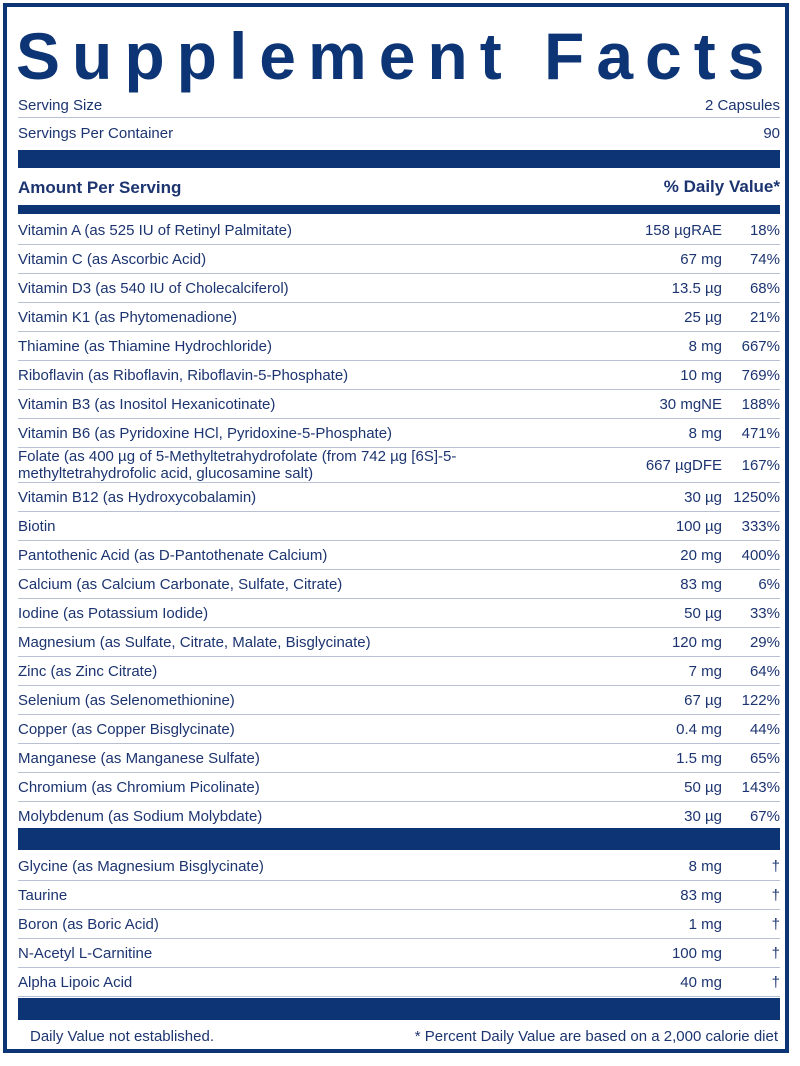 The width and height of the screenshot is (800, 1066). I want to click on nutrient-row: Biotin 100 µg 333%, so click(399, 526).